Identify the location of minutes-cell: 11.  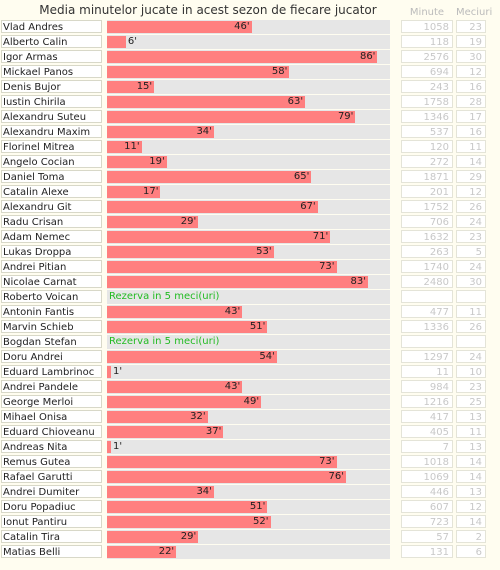
(427, 371).